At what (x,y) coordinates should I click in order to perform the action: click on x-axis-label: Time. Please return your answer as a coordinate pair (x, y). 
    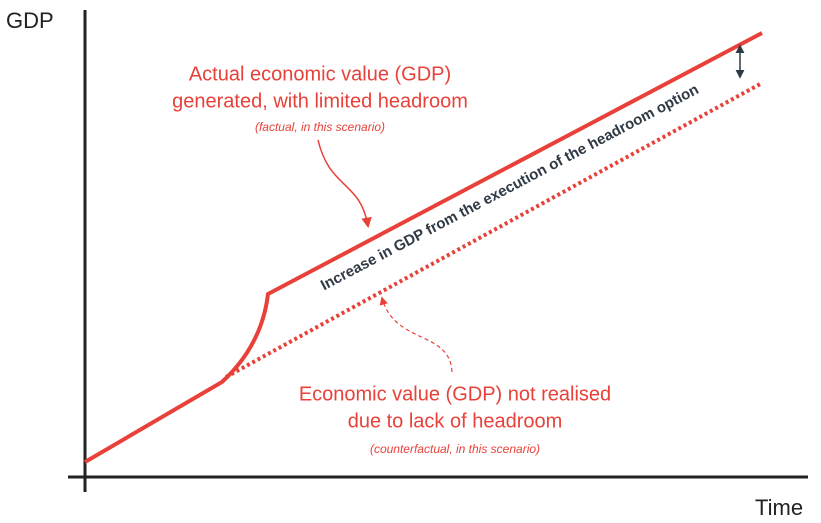
    Looking at the image, I should click on (779, 507).